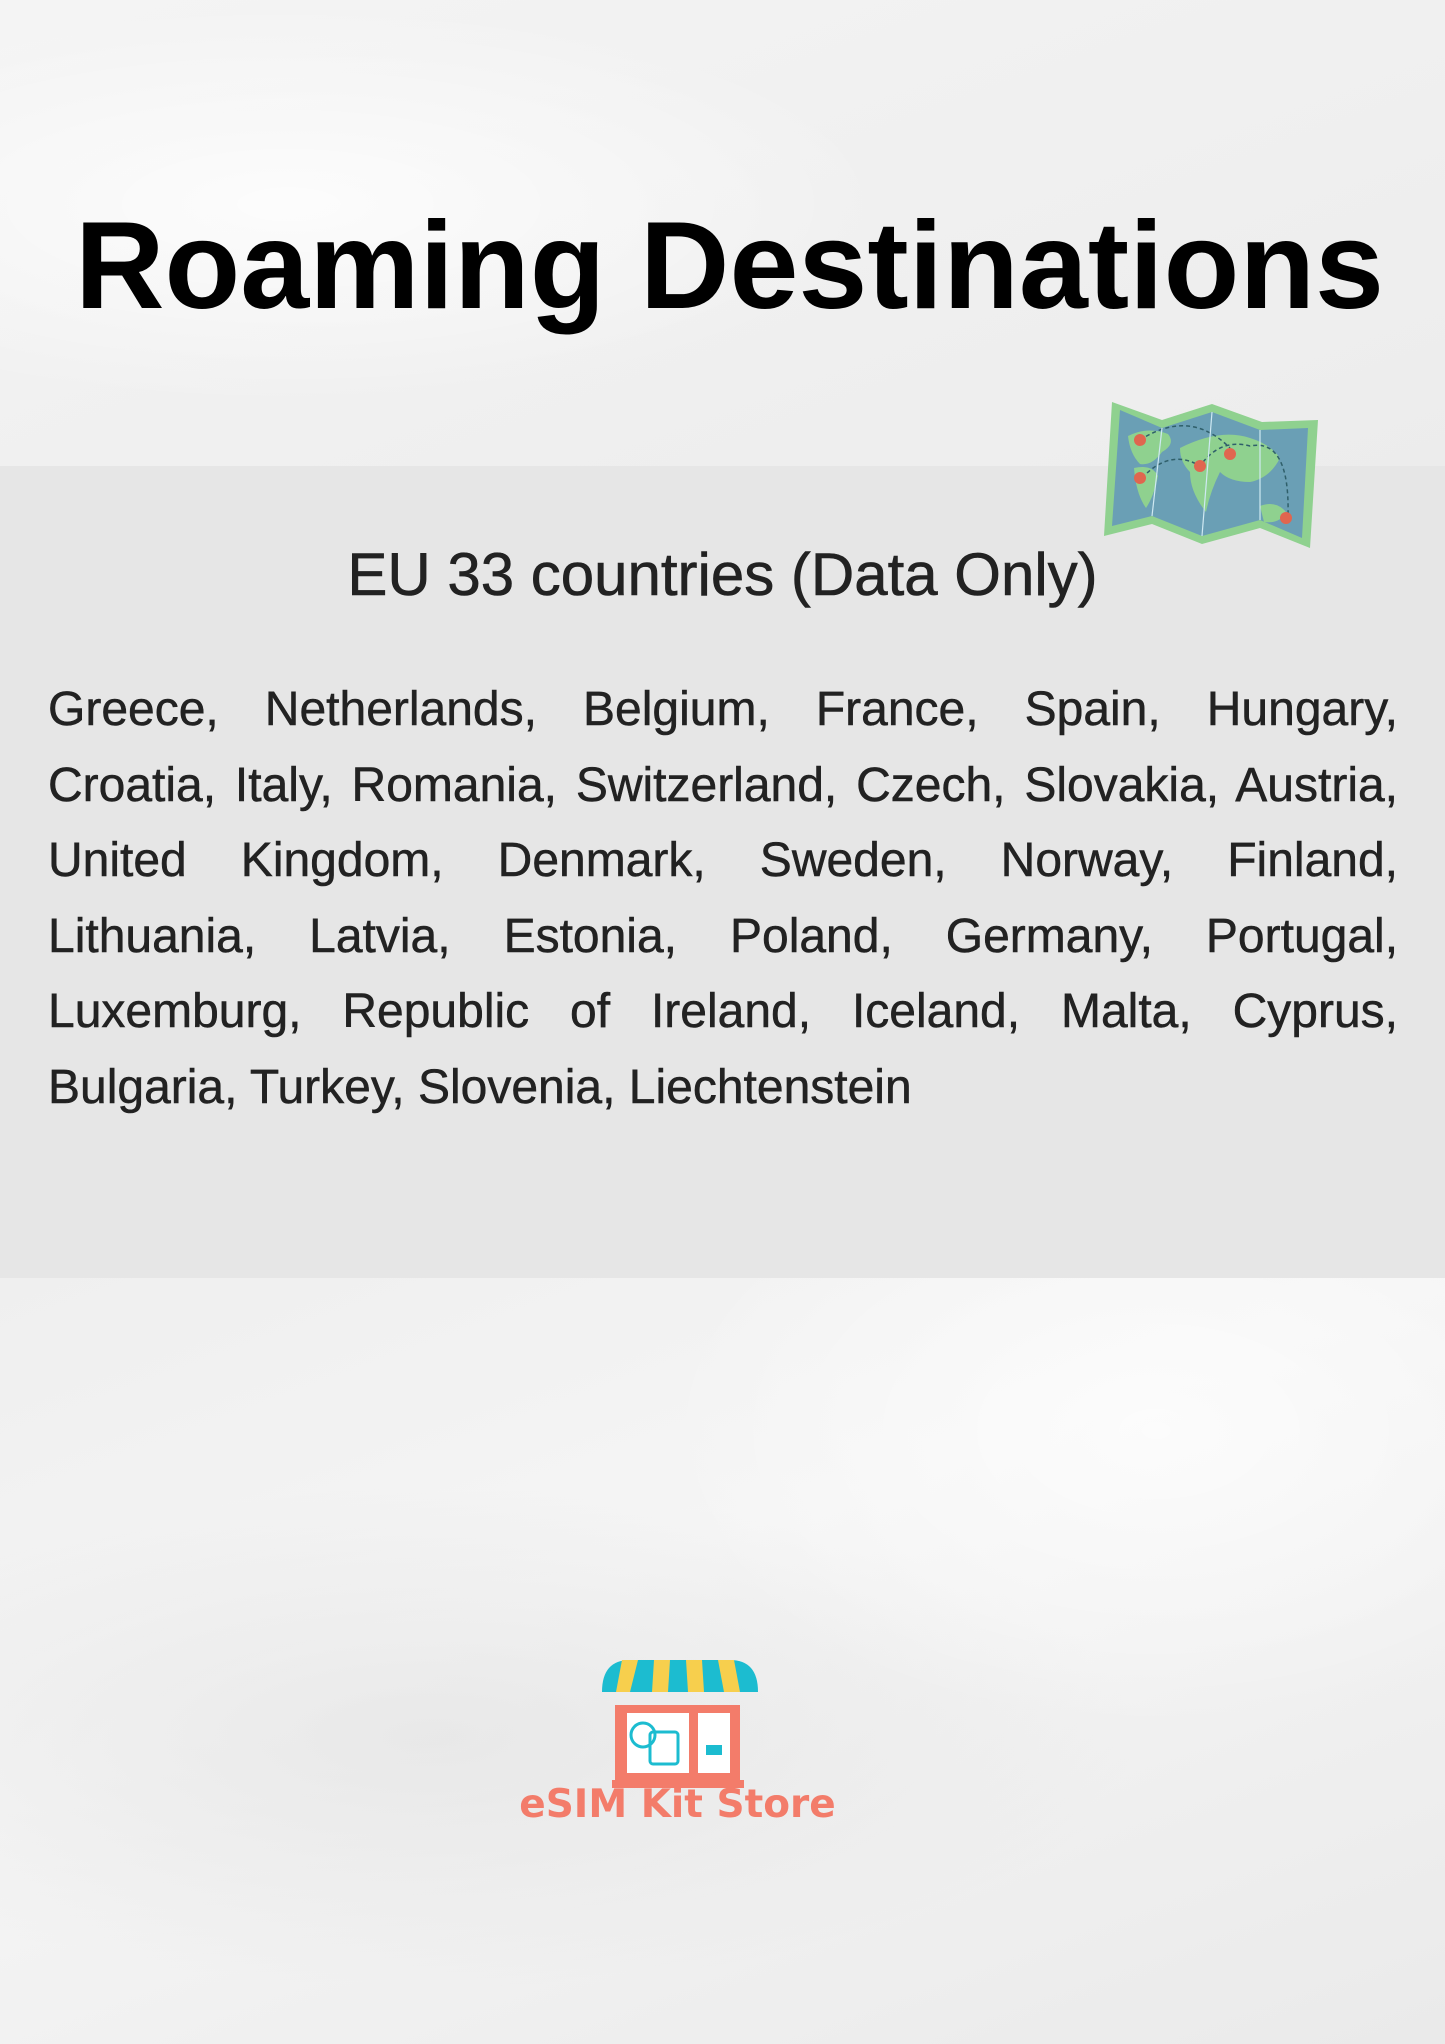 The width and height of the screenshot is (1445, 2044). What do you see at coordinates (676, 710) in the screenshot?
I see `country-item: Belgium` at bounding box center [676, 710].